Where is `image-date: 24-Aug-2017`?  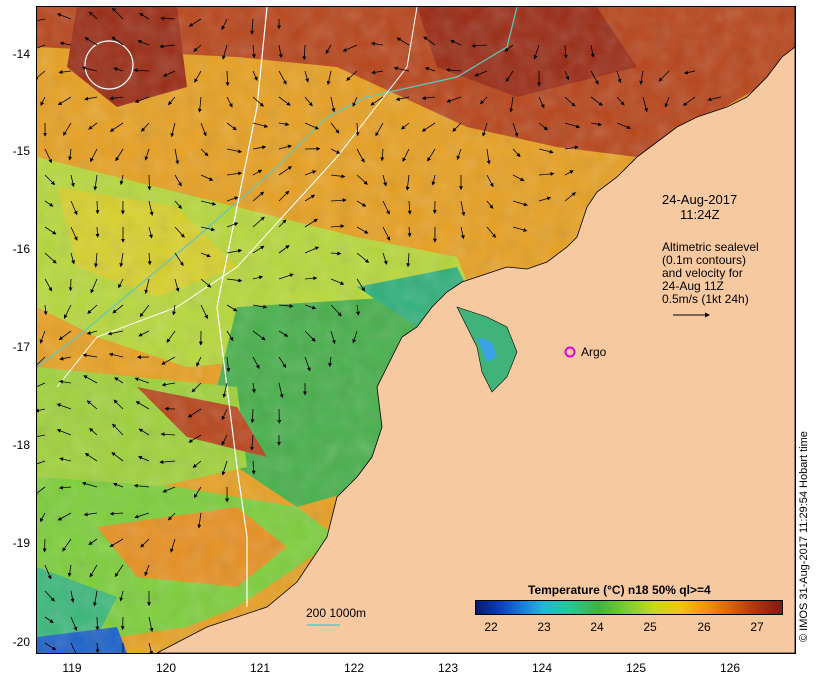
image-date: 24-Aug-2017 is located at coordinates (700, 199).